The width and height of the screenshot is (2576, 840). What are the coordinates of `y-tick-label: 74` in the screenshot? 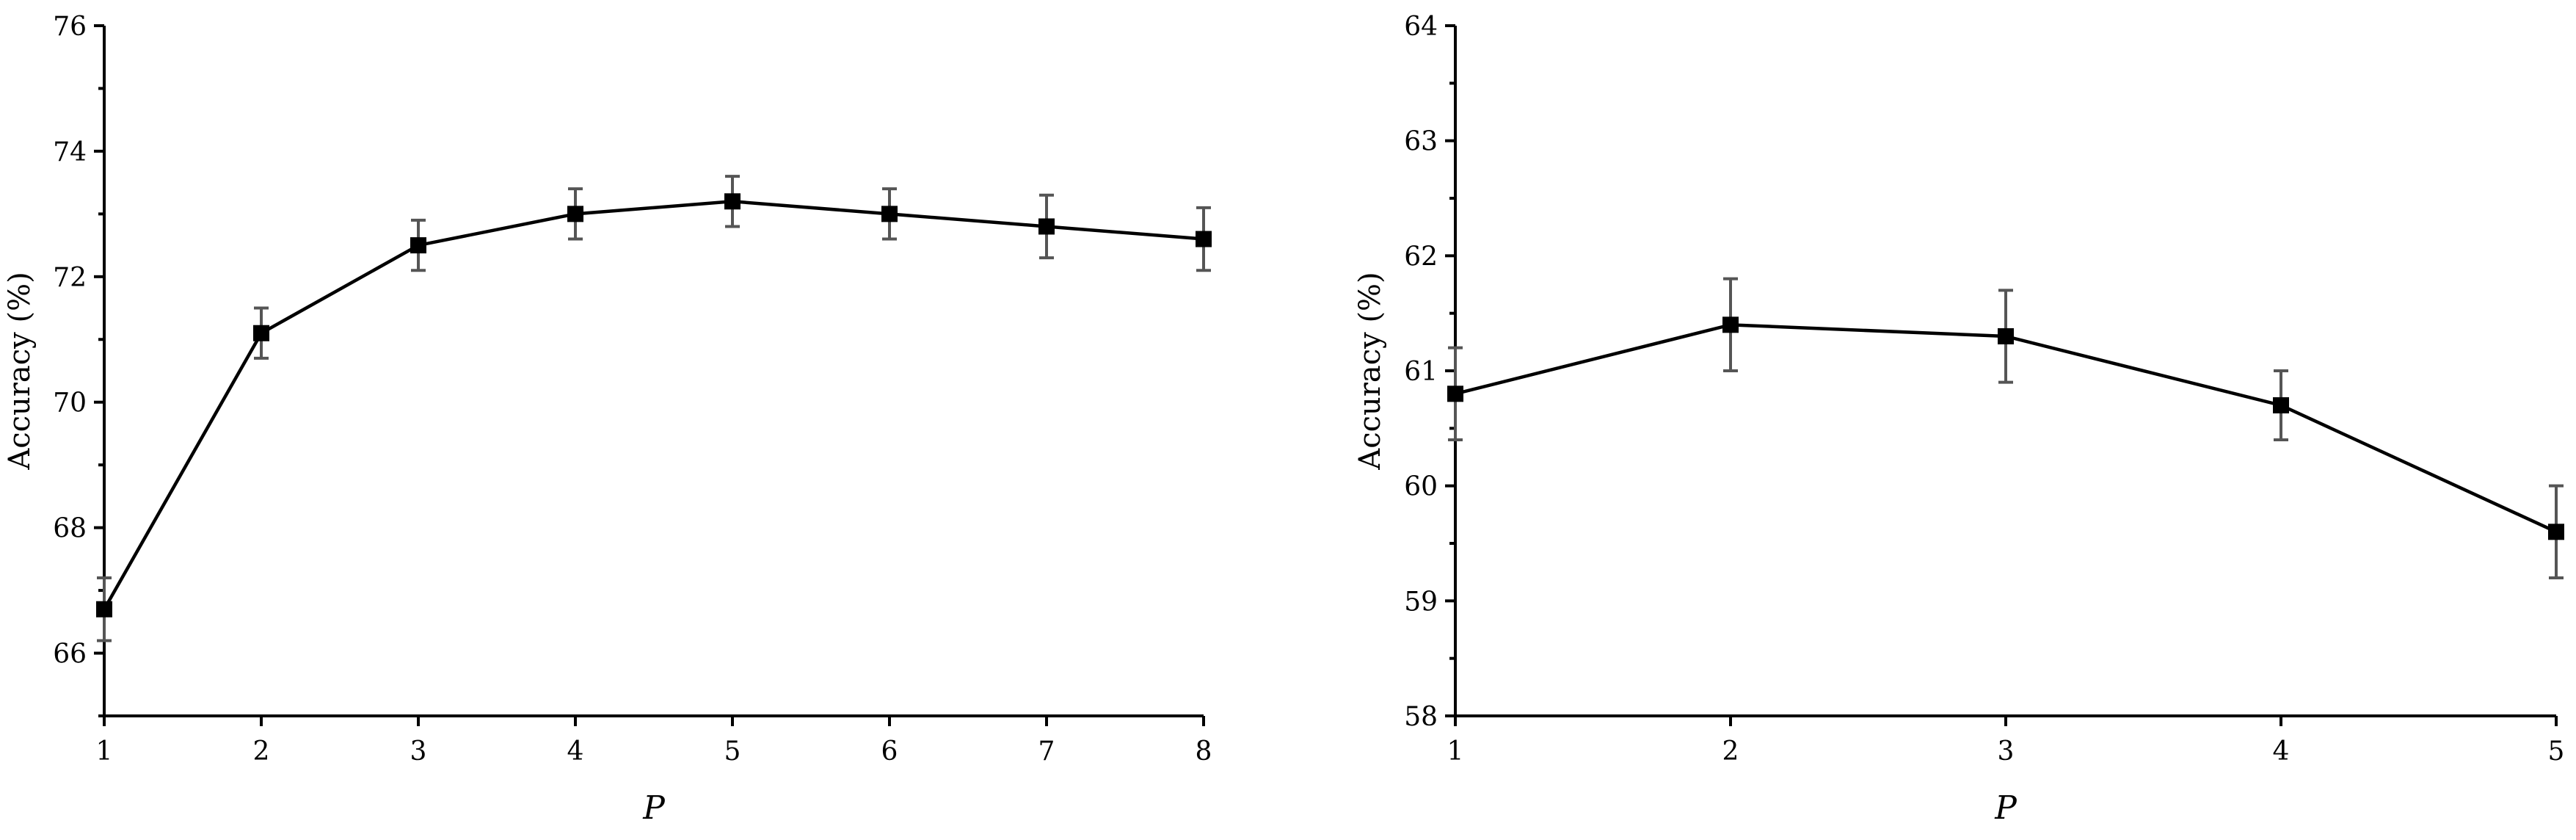 It's located at (70, 152).